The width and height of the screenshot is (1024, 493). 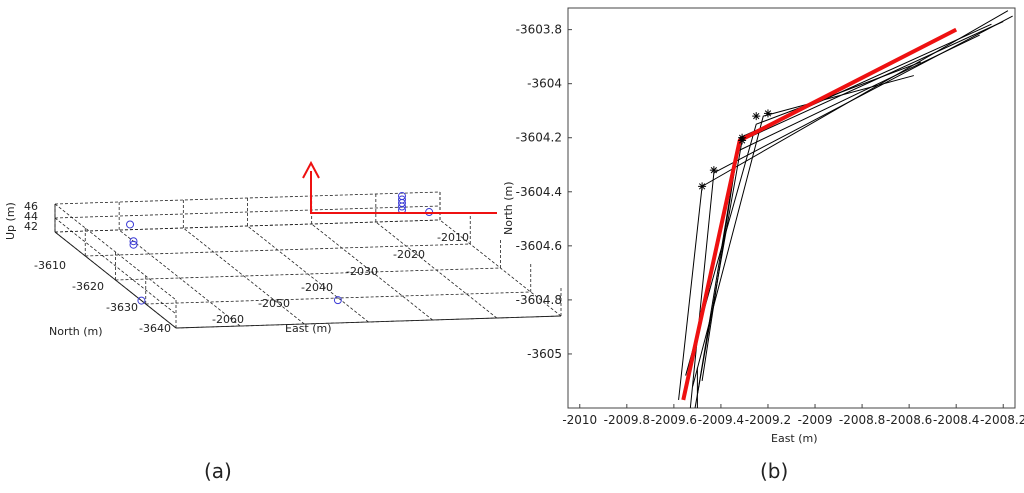 What do you see at coordinates (403, 192) in the screenshot?
I see `highlight-arrow` at bounding box center [403, 192].